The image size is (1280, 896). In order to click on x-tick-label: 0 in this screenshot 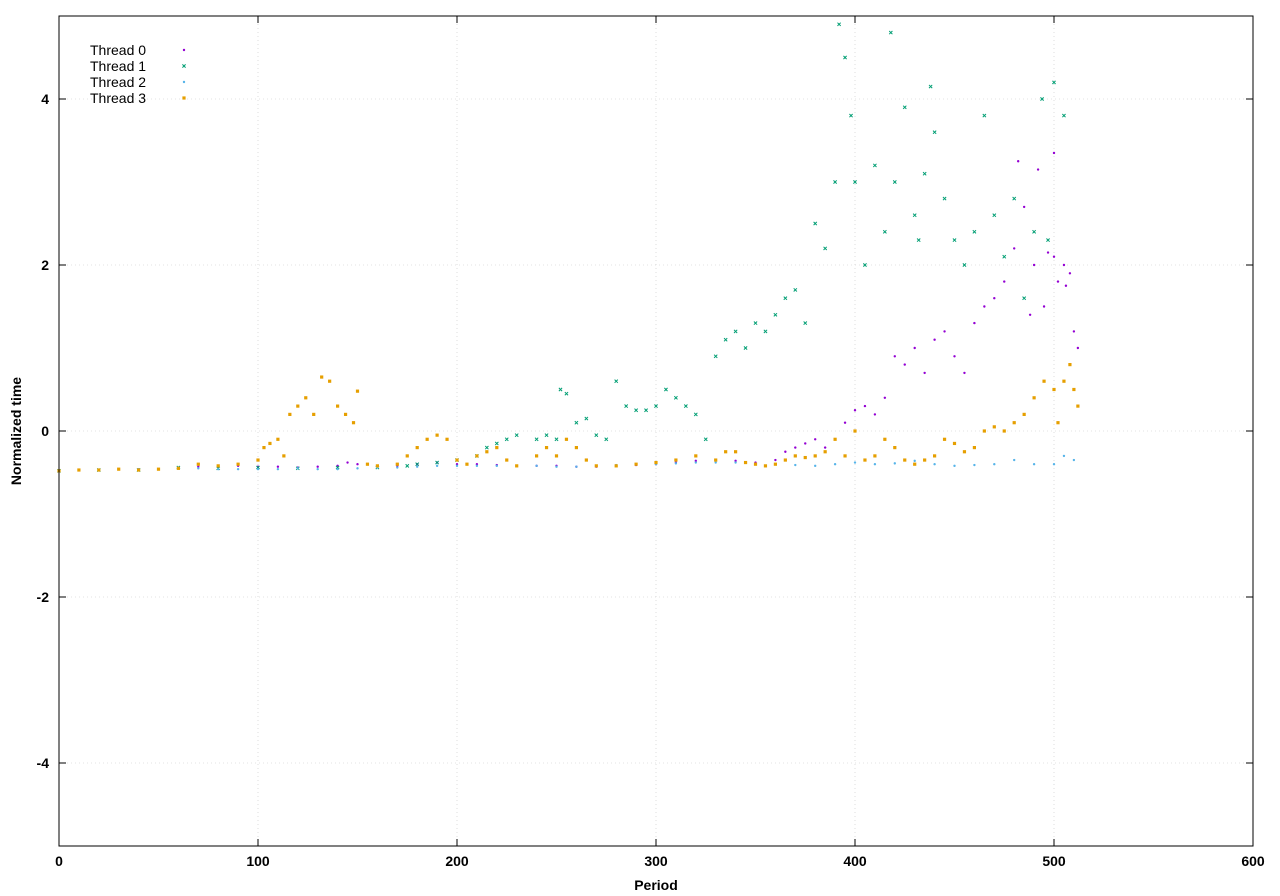, I will do `click(59, 861)`.